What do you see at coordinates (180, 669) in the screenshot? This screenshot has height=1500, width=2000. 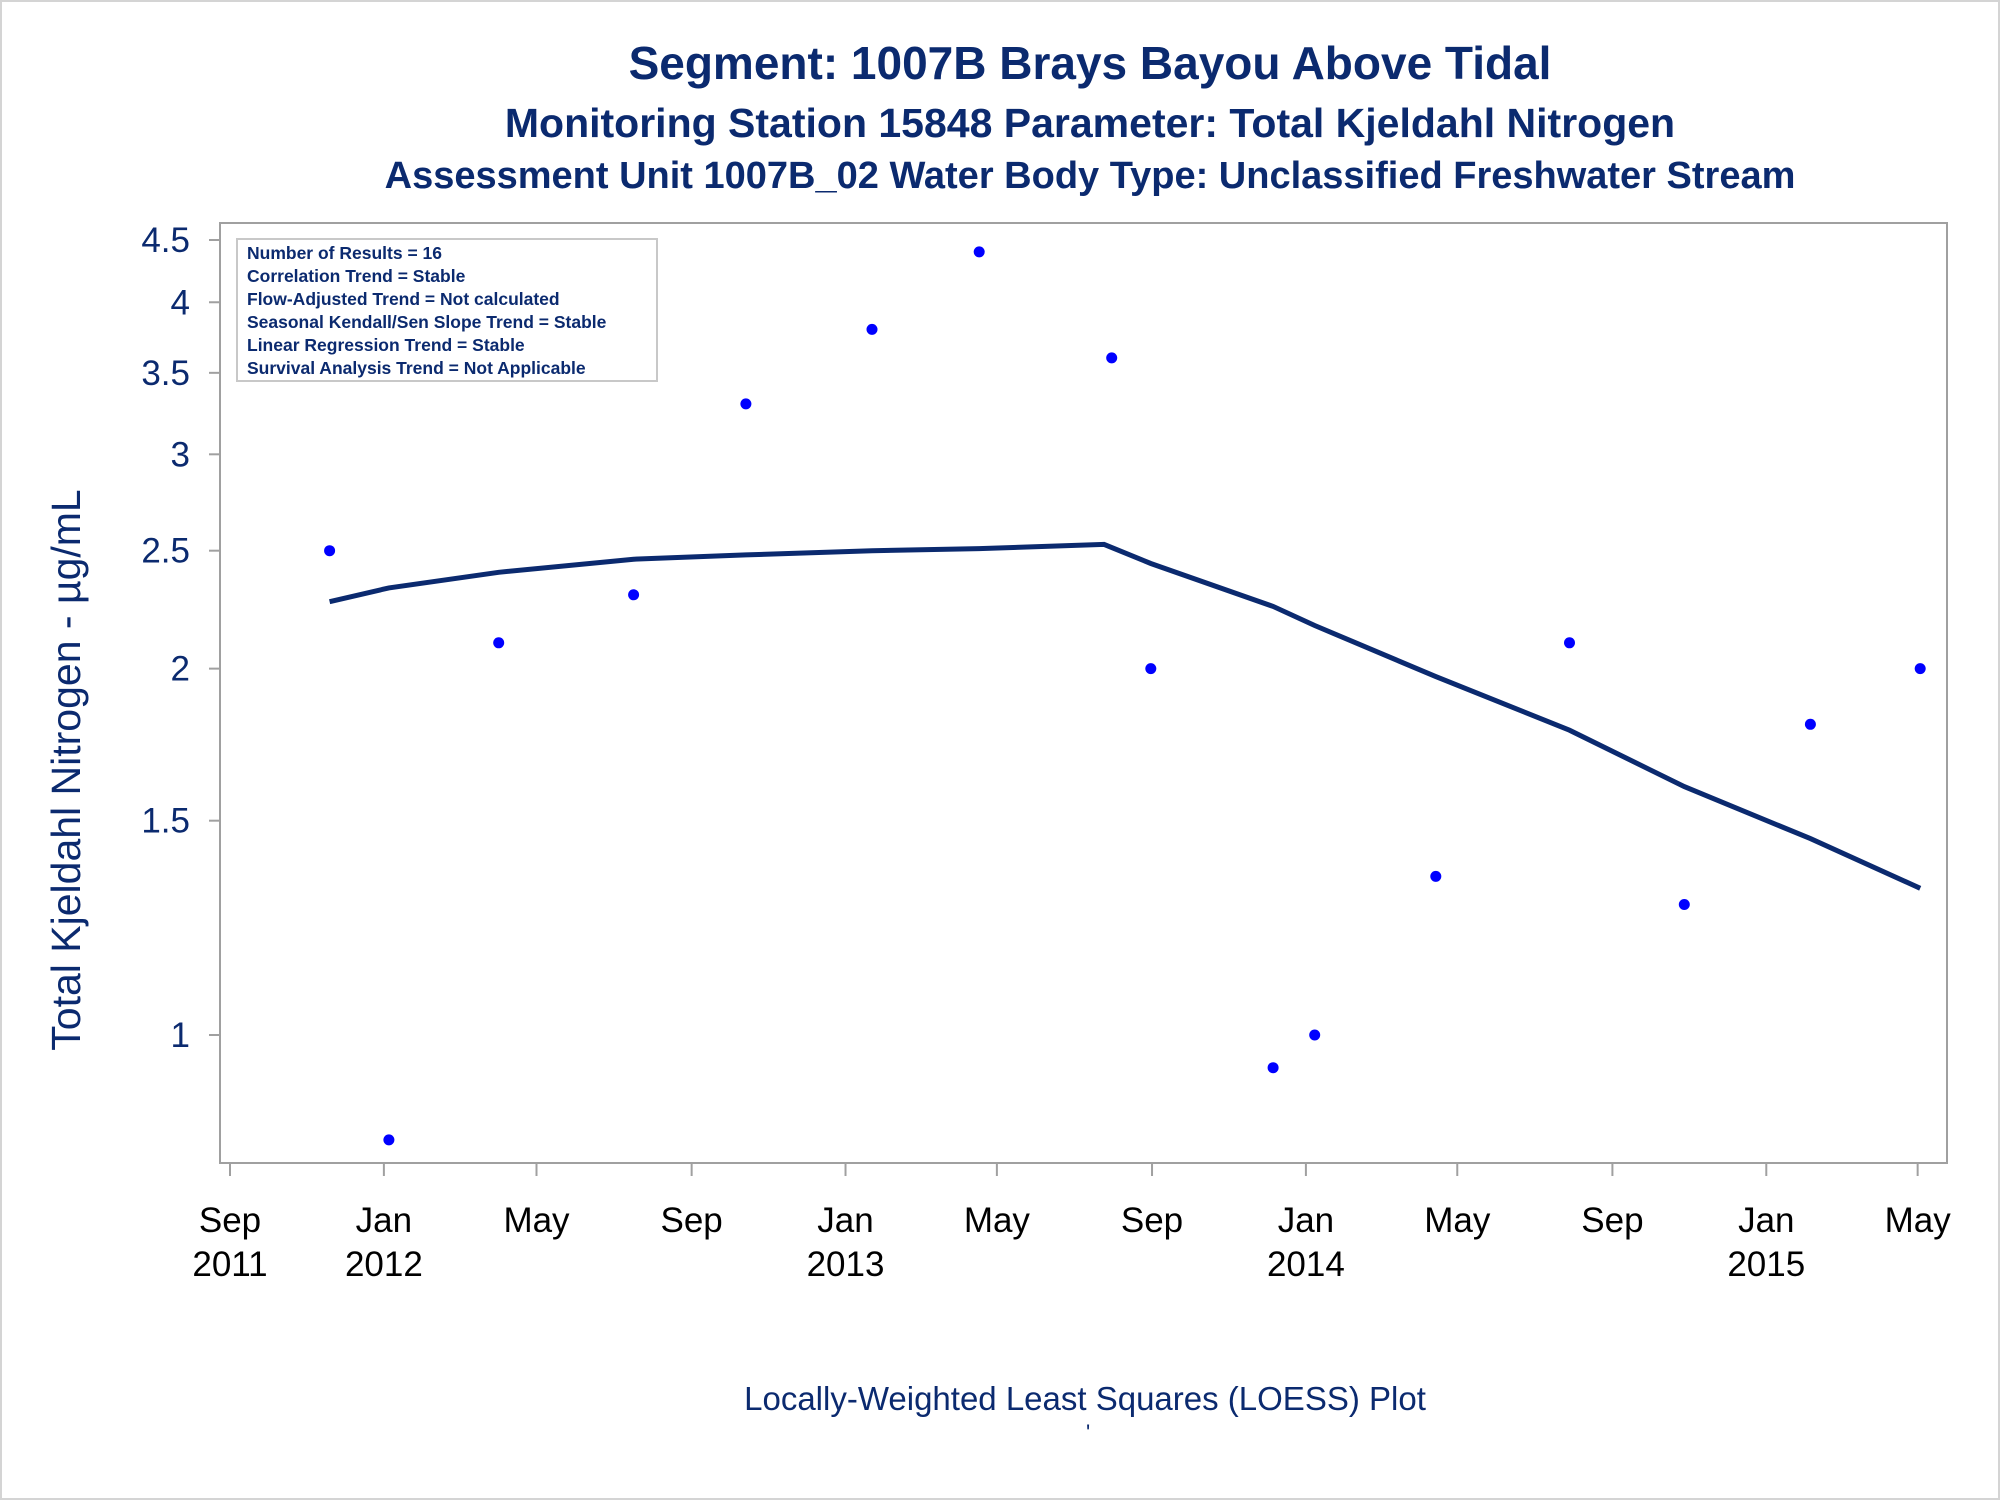 I see `y-tick-label: 2` at bounding box center [180, 669].